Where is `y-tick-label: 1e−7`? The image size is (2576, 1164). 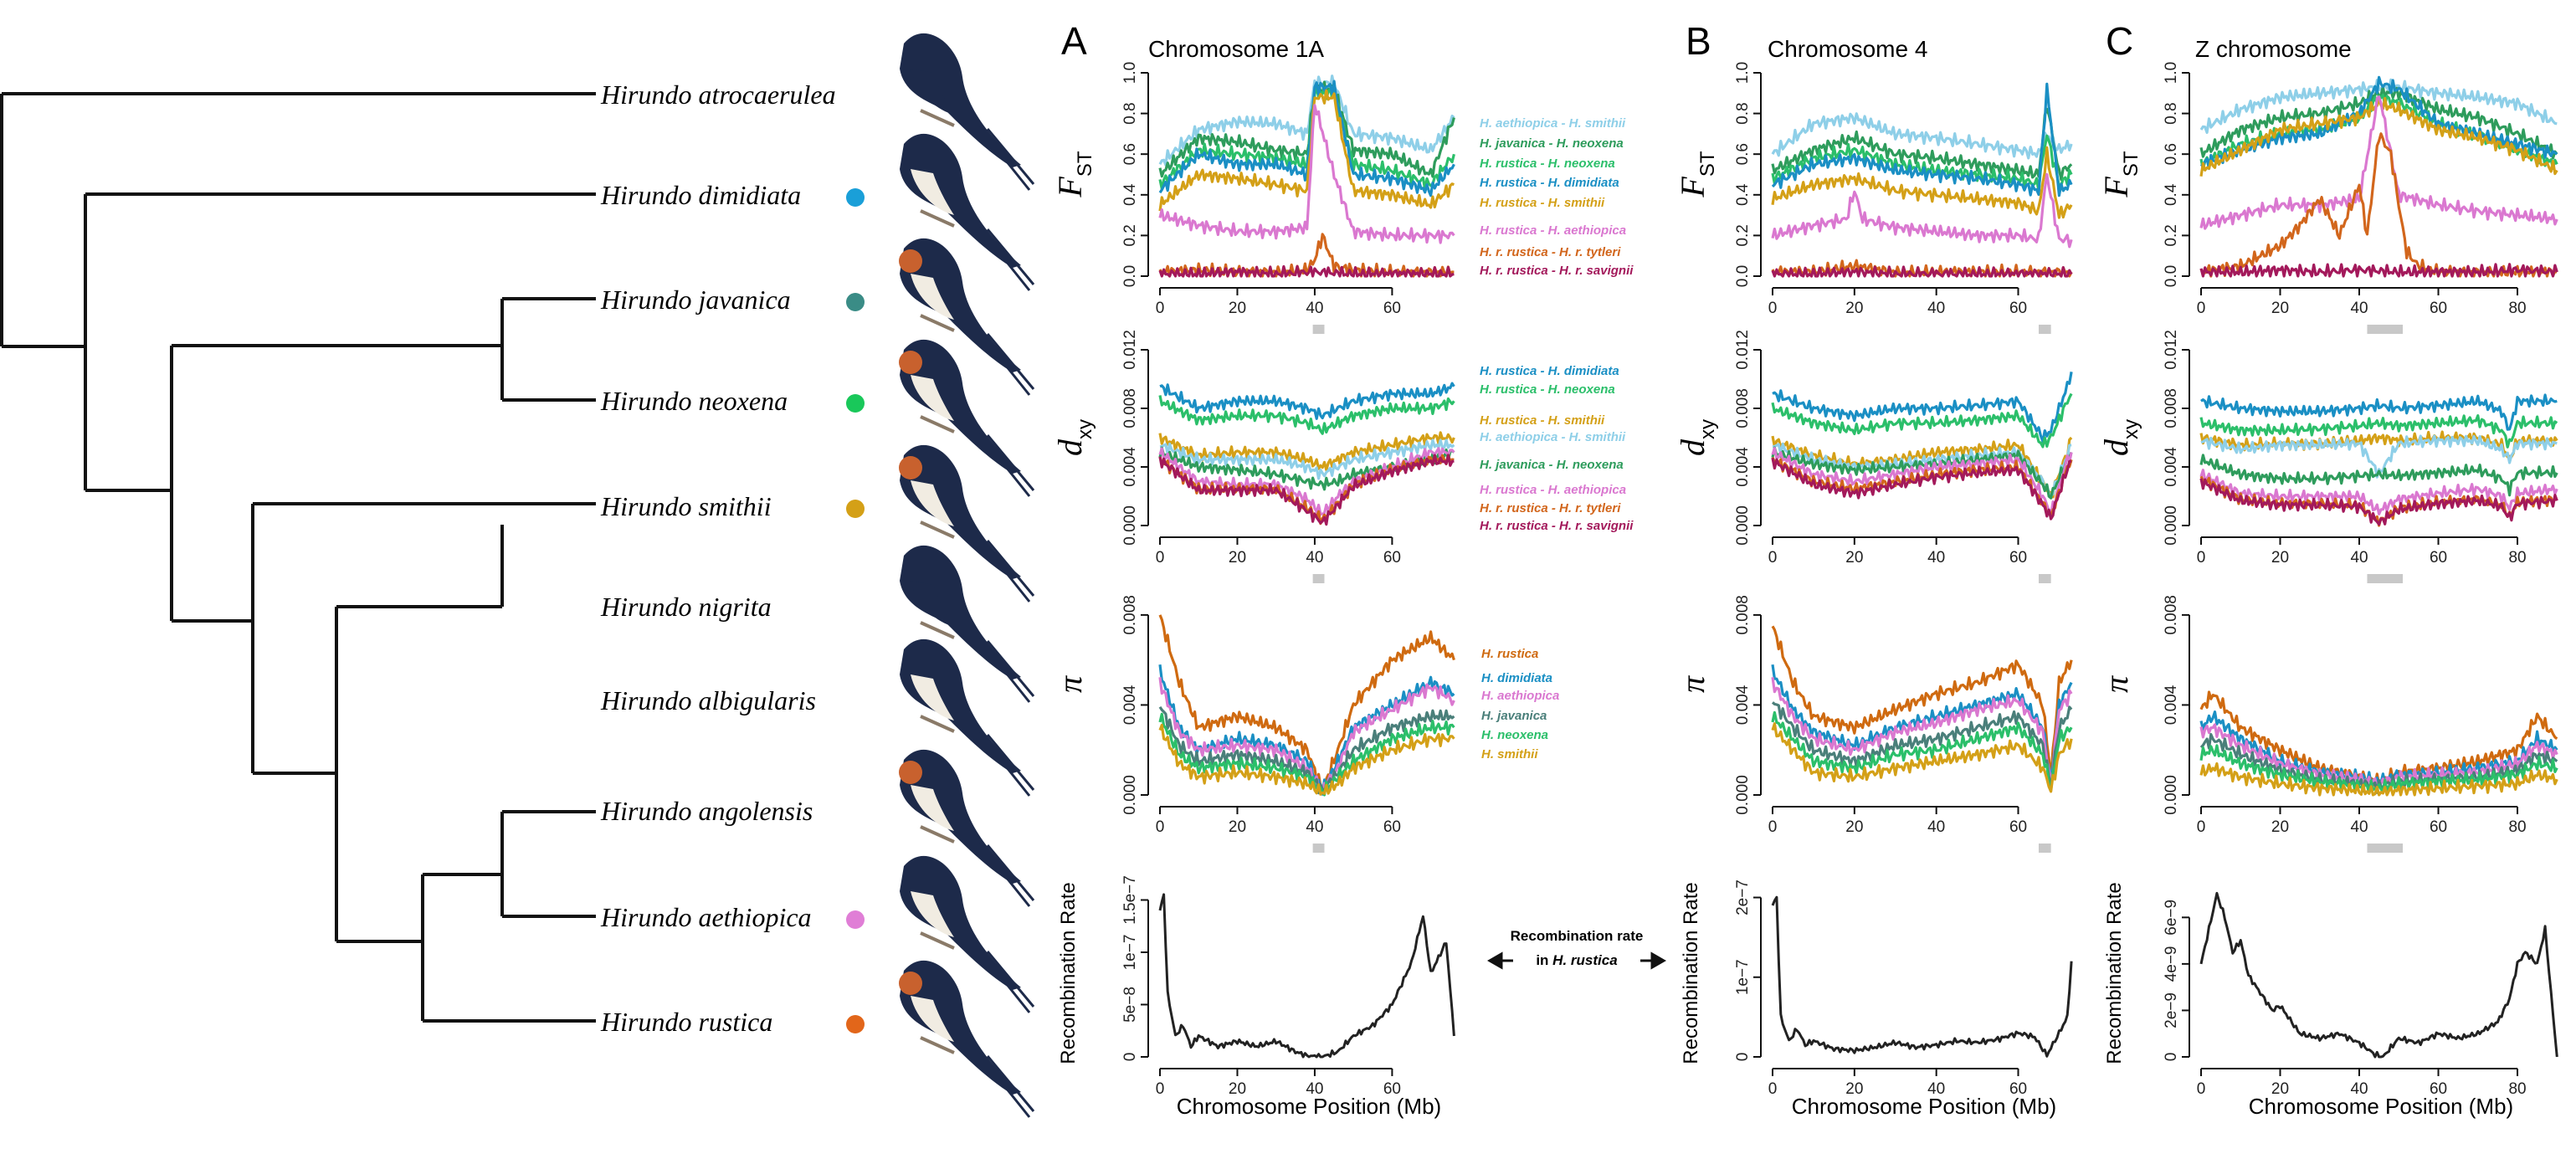
y-tick-label: 1e−7 is located at coordinates (1743, 977).